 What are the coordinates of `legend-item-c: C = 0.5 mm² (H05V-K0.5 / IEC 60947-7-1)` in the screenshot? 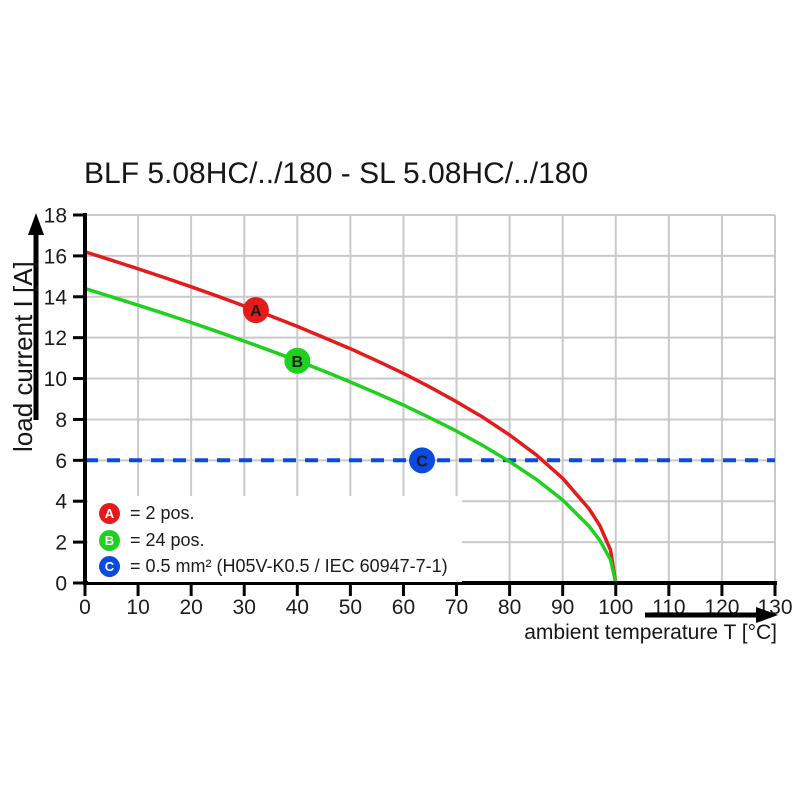 It's located at (268, 566).